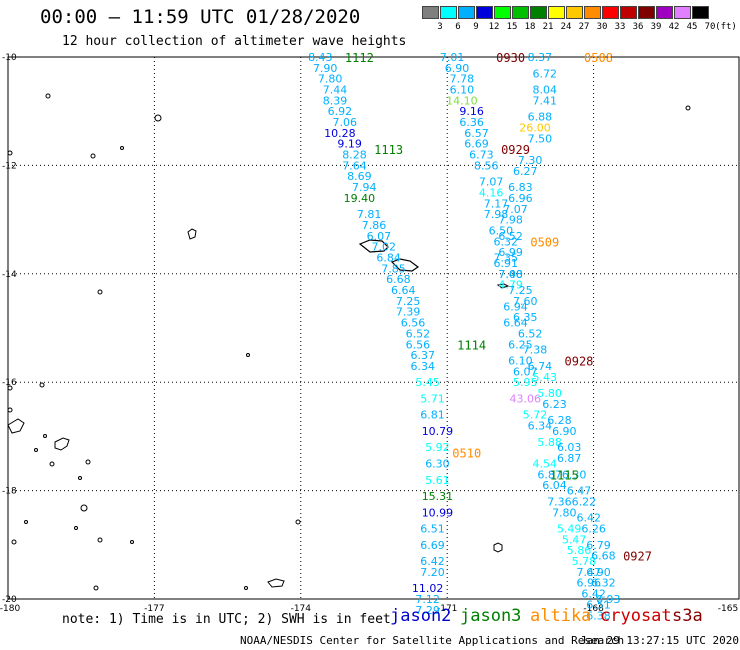 The image size is (740, 650). I want to click on swh-value: 7.36, so click(559, 501).